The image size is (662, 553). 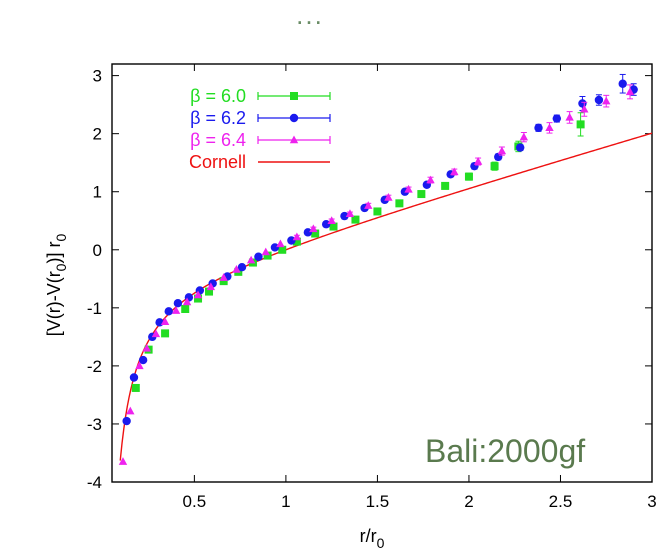 What do you see at coordinates (561, 501) in the screenshot?
I see `x-tick-label: 2.5` at bounding box center [561, 501].